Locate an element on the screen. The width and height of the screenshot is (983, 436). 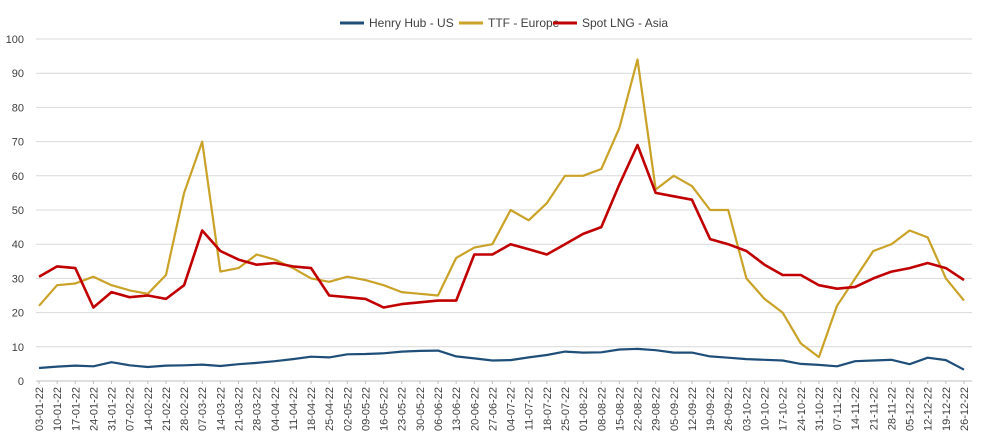
x-tick-label: 26-12-22 is located at coordinates (965, 409).